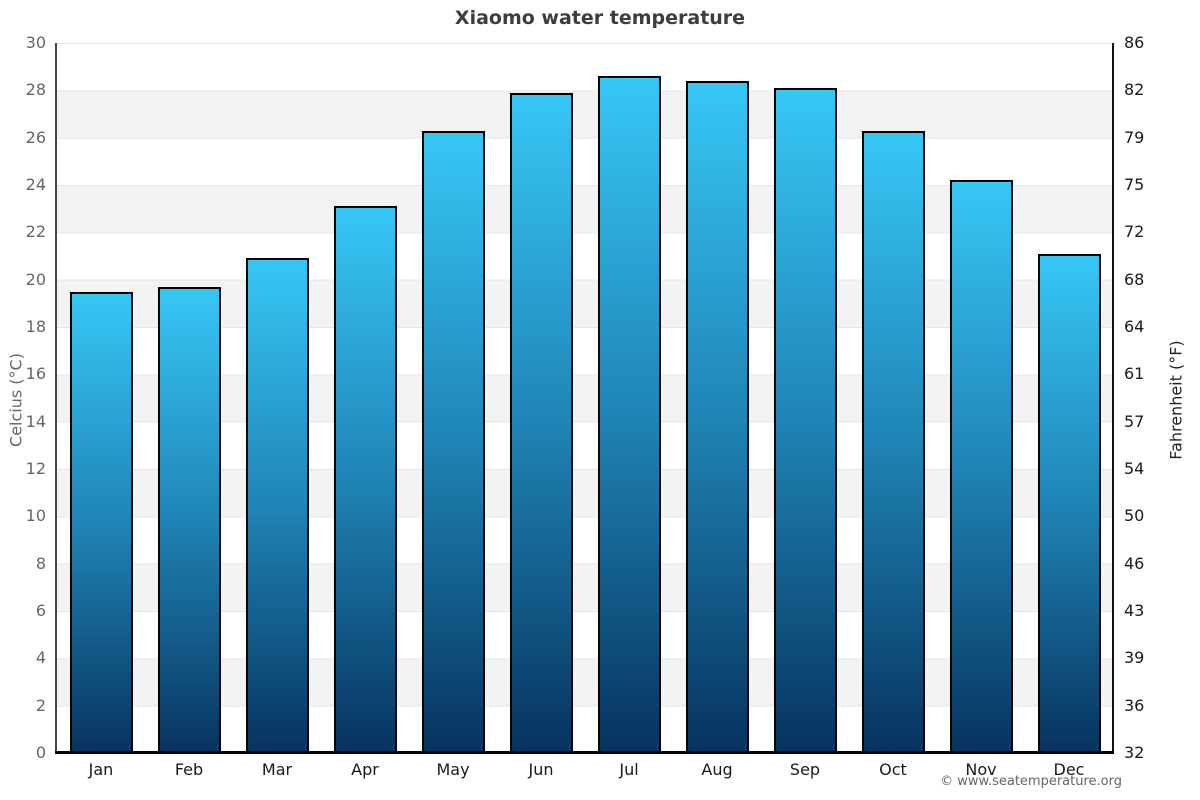  I want to click on y-tick-celsius: 22, so click(35, 232).